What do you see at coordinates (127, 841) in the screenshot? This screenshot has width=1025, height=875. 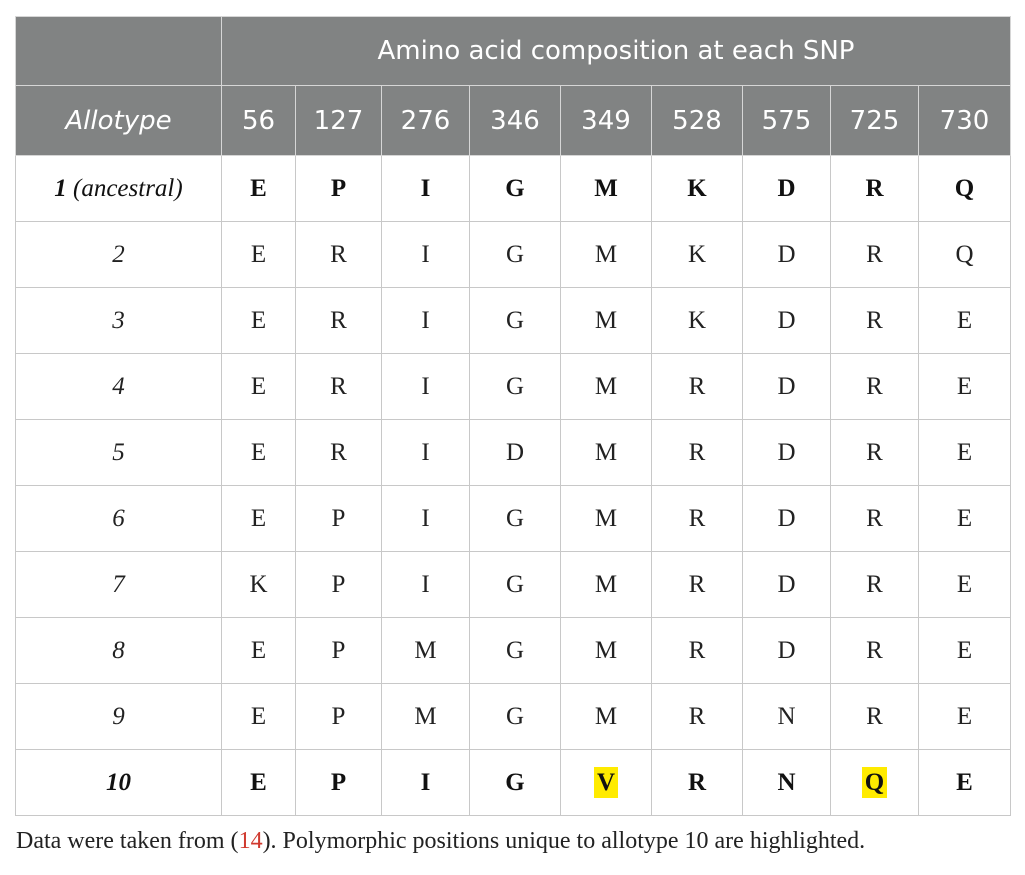 I see `footnote-text-before: Data were taken from (` at bounding box center [127, 841].